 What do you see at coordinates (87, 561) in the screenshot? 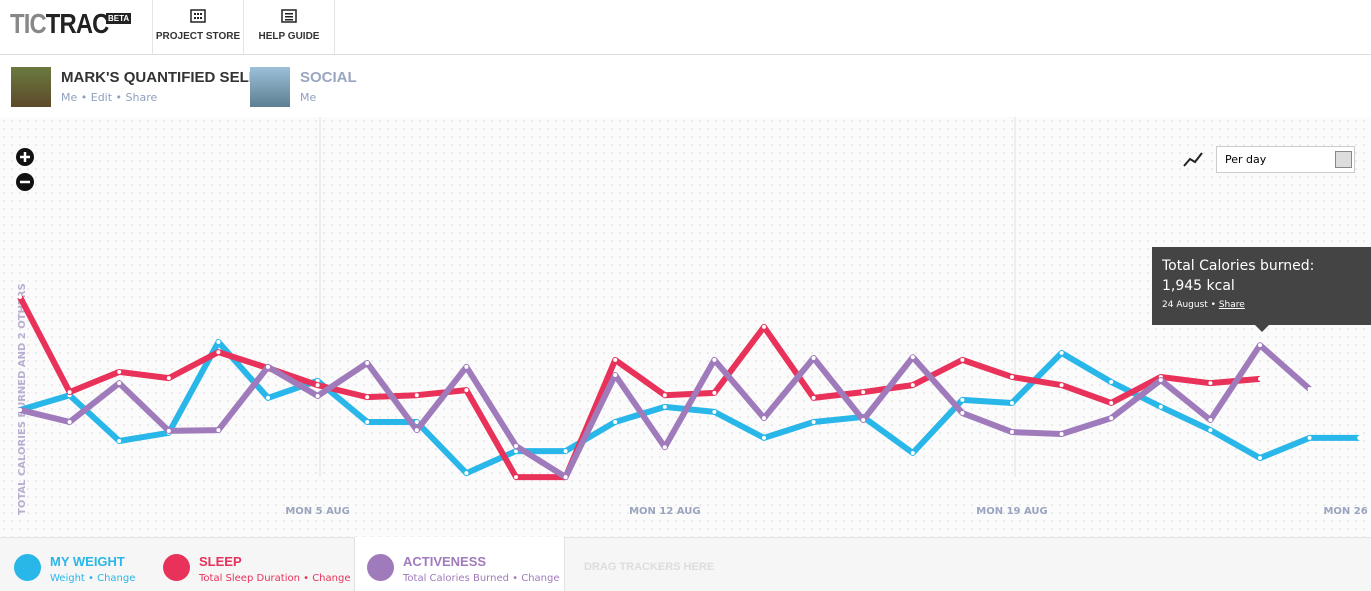
I see `tracker-name: MY WEIGHT` at bounding box center [87, 561].